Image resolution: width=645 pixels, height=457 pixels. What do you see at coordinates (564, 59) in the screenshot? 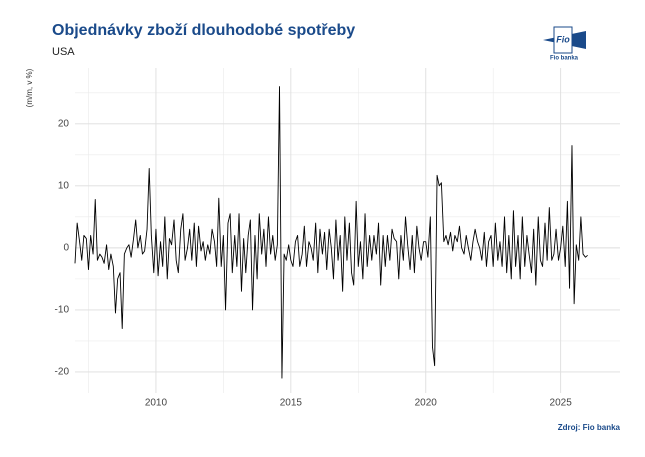
I see `logo-text: Fio banka` at bounding box center [564, 59].